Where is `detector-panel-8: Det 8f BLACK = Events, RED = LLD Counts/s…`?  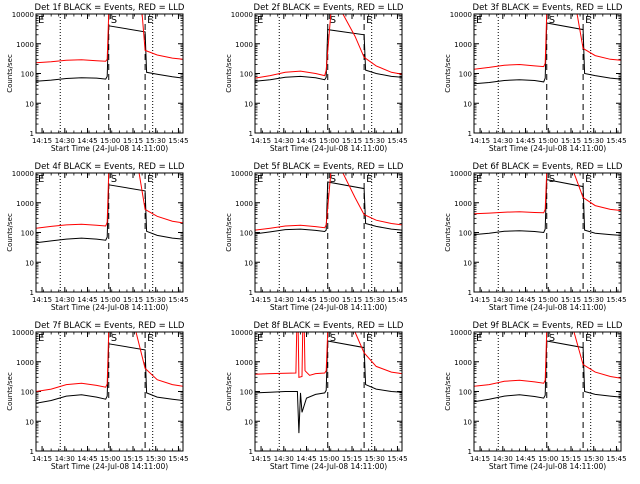 detector-panel-8: Det 8f BLACK = Events, RED = LLD Counts/s… is located at coordinates (316, 396).